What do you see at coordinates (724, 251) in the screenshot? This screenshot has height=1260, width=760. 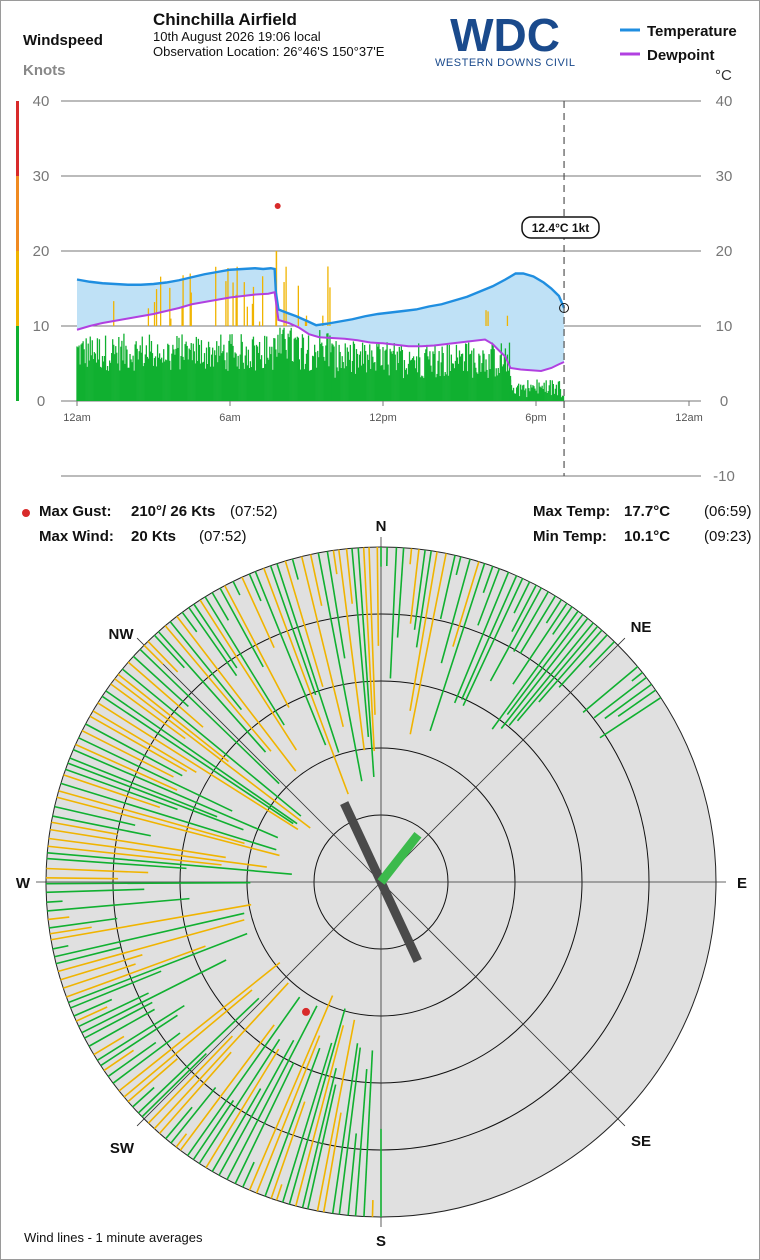 I see `right-axis-tick-label: 20` at bounding box center [724, 251].